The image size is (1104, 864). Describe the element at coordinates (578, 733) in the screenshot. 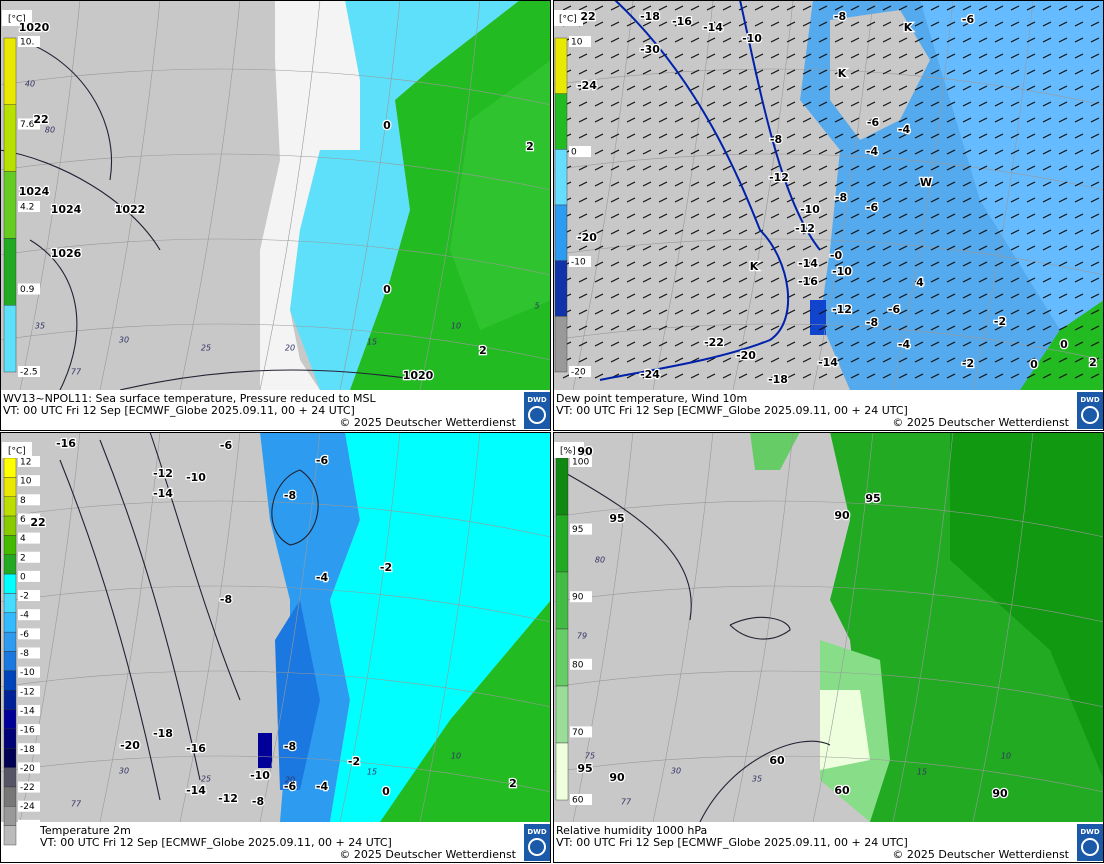

I see `legend-tick-label: 70` at that location.